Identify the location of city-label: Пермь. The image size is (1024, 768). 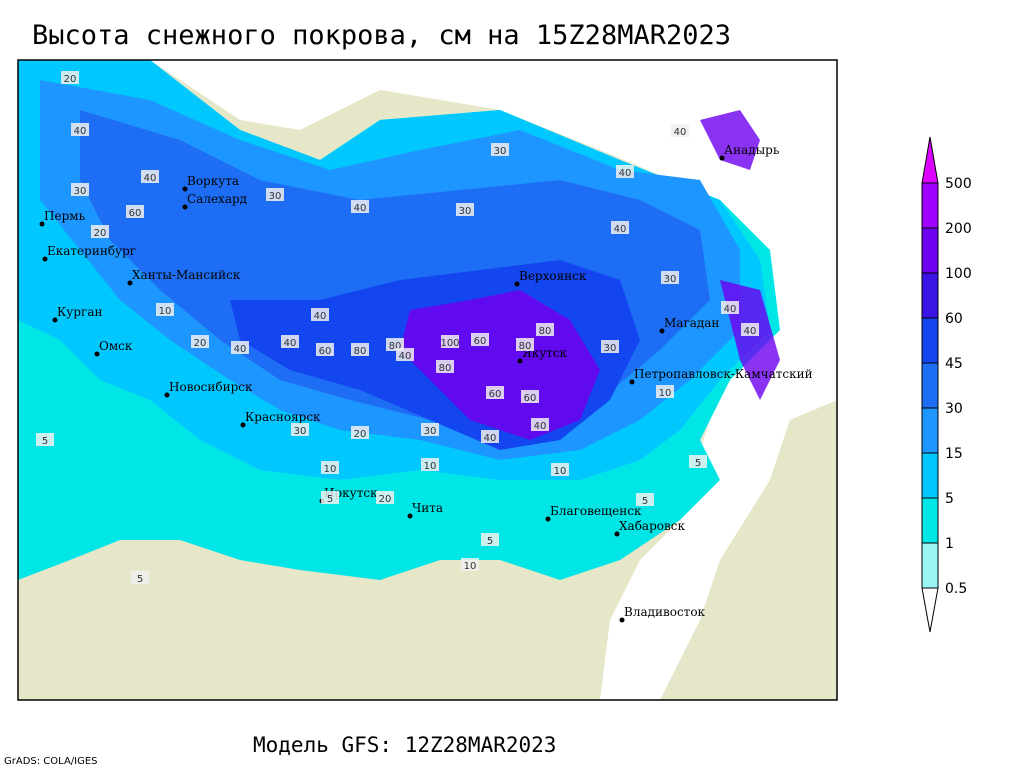
(65, 216).